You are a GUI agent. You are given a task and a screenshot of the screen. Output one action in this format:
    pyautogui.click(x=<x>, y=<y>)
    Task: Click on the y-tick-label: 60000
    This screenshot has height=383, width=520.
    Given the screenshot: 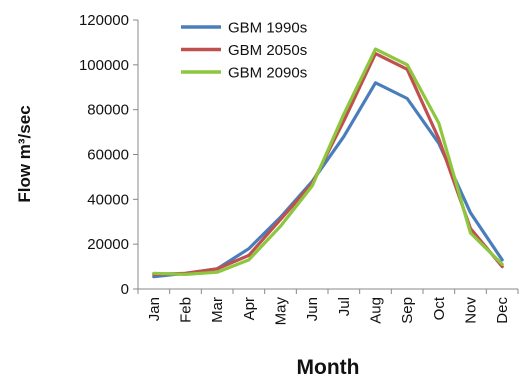 What is the action you would take?
    pyautogui.click(x=108, y=155)
    